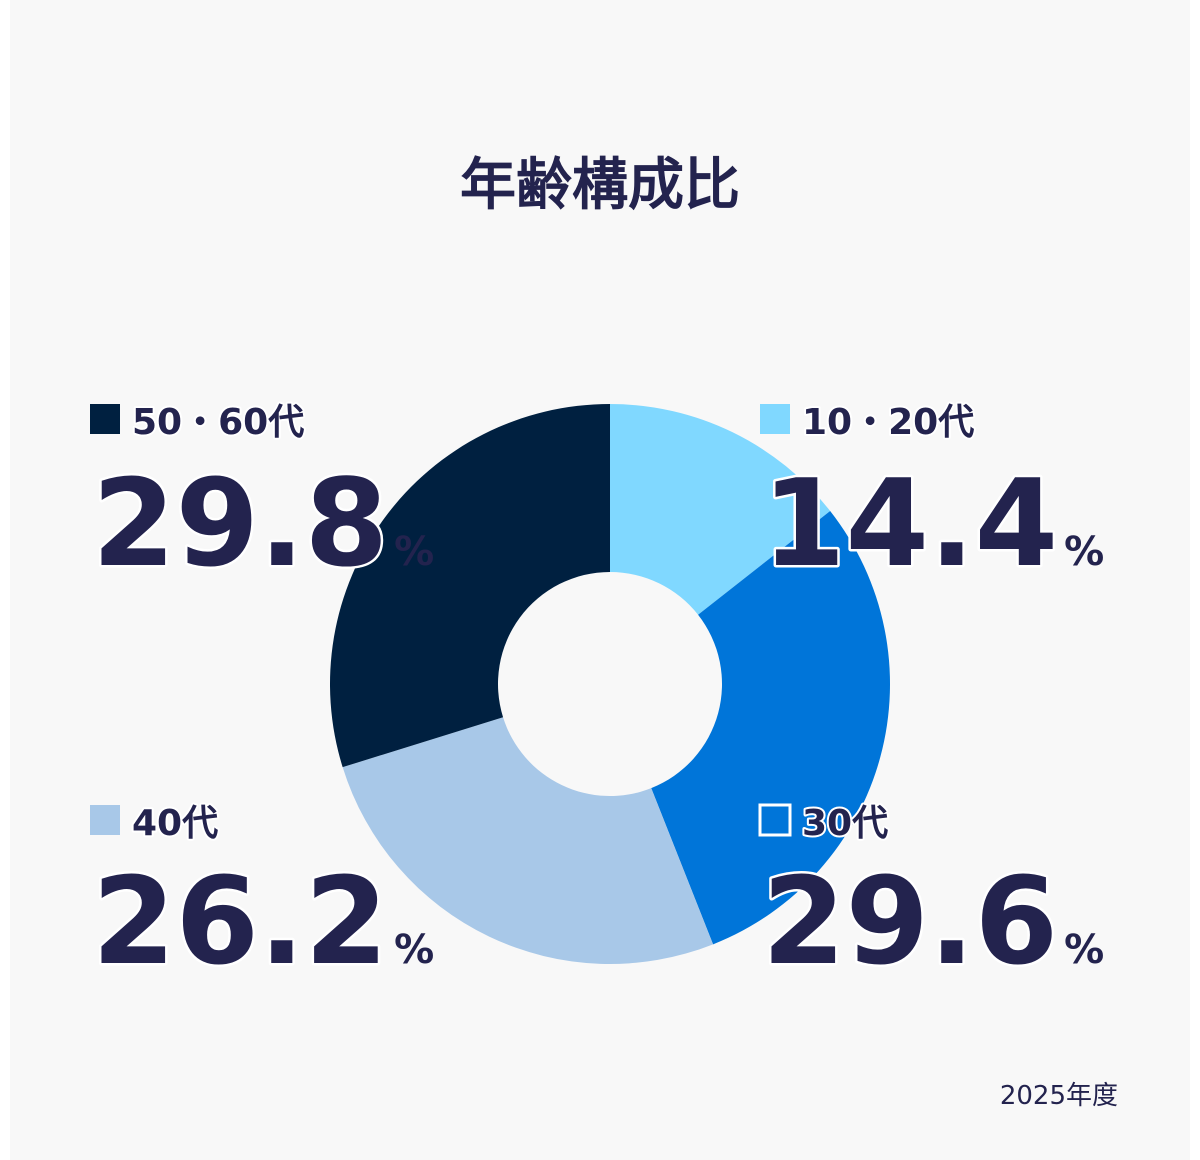 This screenshot has height=1160, width=1200. I want to click on value-label: 29.8, so click(240, 524).